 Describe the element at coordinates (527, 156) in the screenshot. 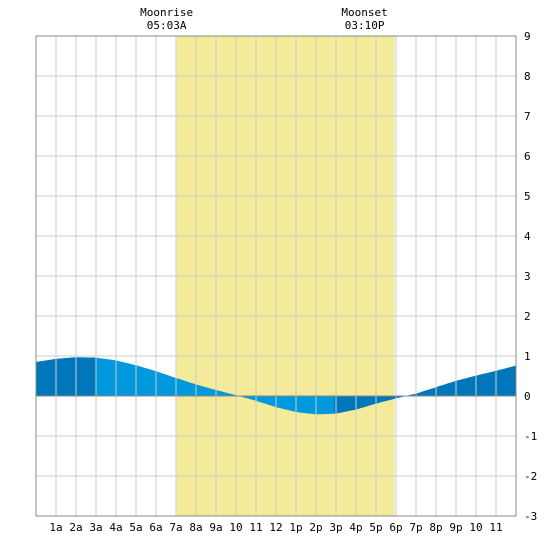

I see `y-tick-label: 6` at that location.